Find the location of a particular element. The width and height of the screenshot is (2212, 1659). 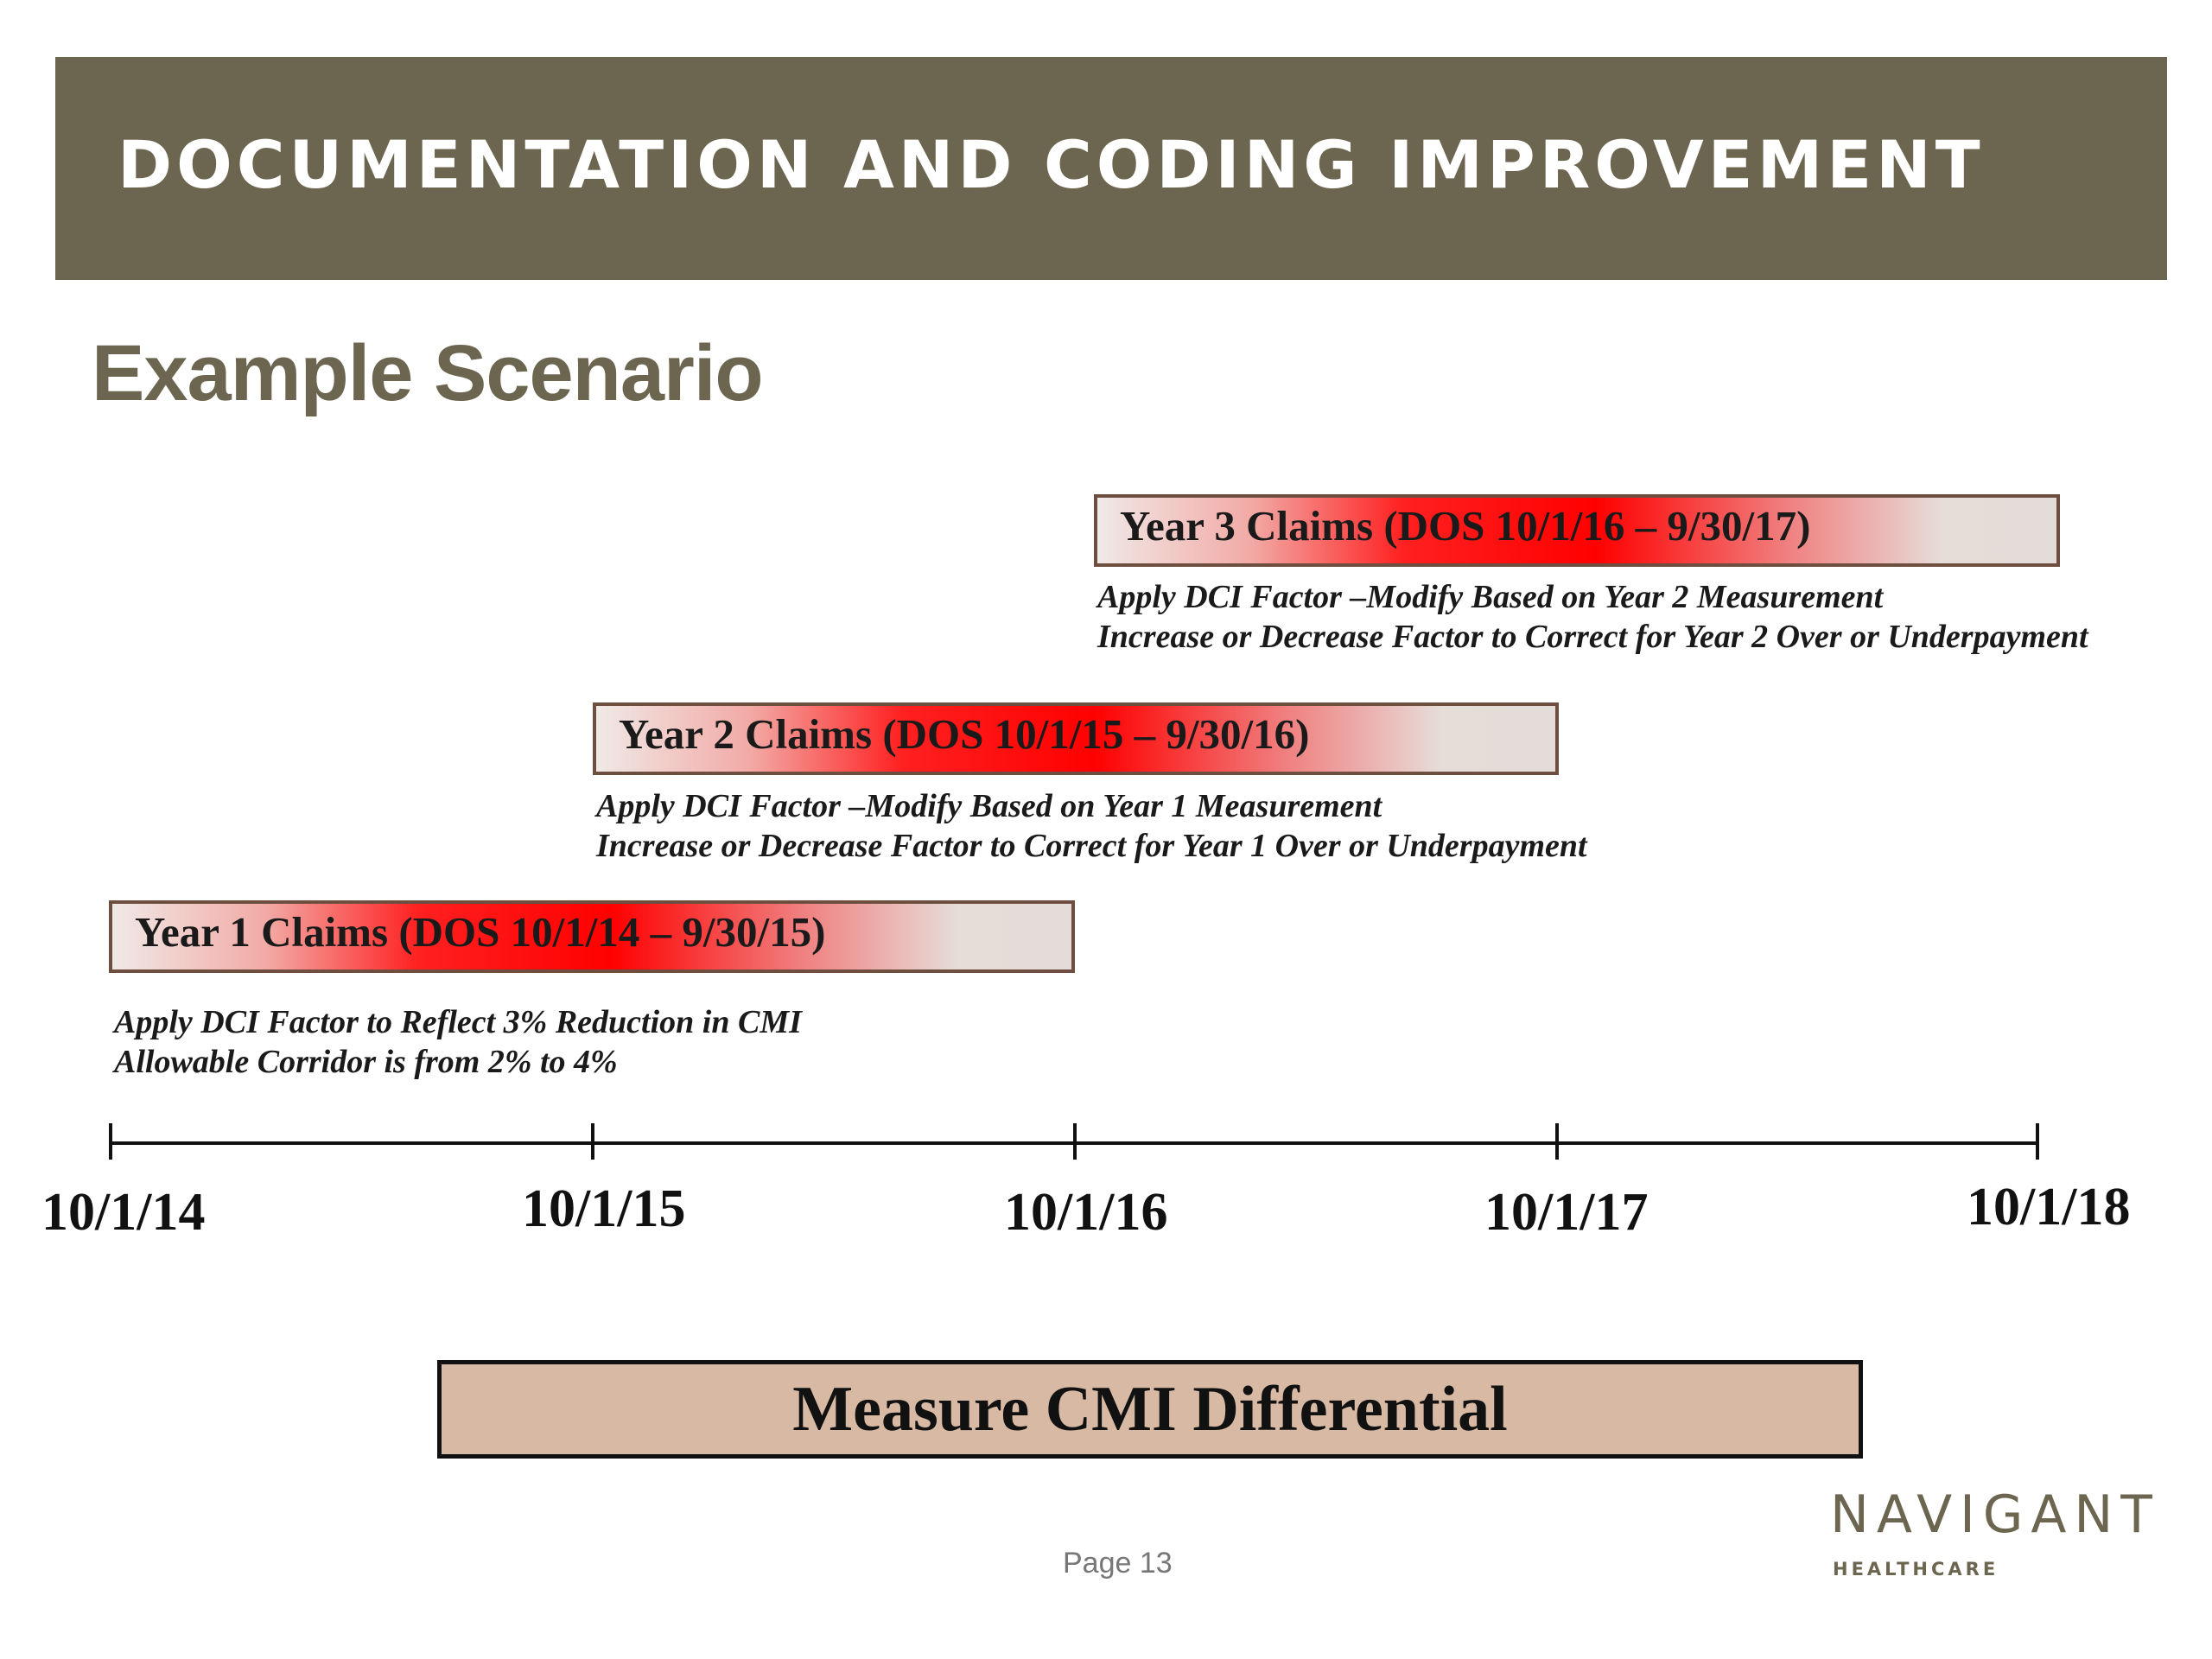

logo-subtitle: HEALTHCARE is located at coordinates (1916, 1569).